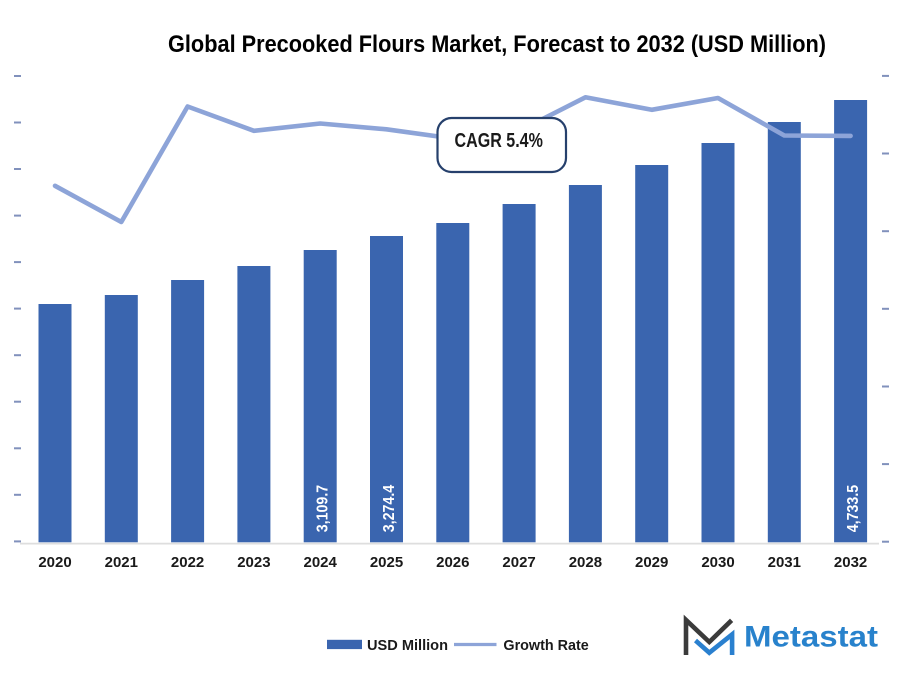 The width and height of the screenshot is (901, 682). Describe the element at coordinates (187, 562) in the screenshot. I see `svg-text: 2022` at that location.